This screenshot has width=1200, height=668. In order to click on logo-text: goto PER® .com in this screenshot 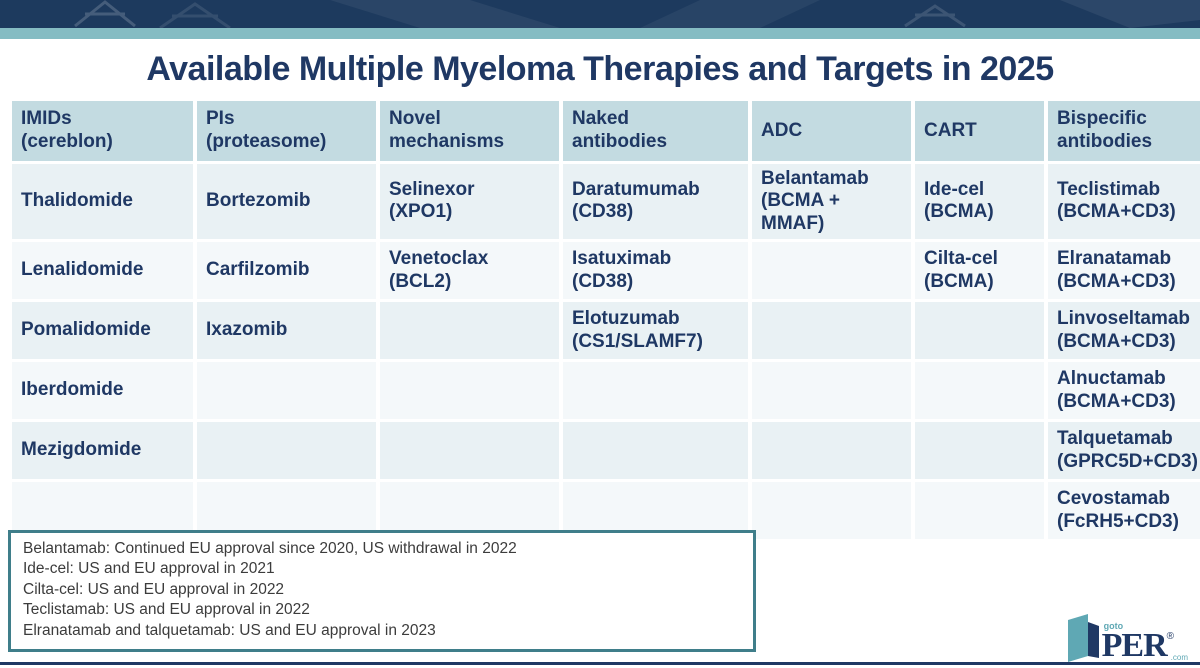, I will do `click(1144, 643)`.